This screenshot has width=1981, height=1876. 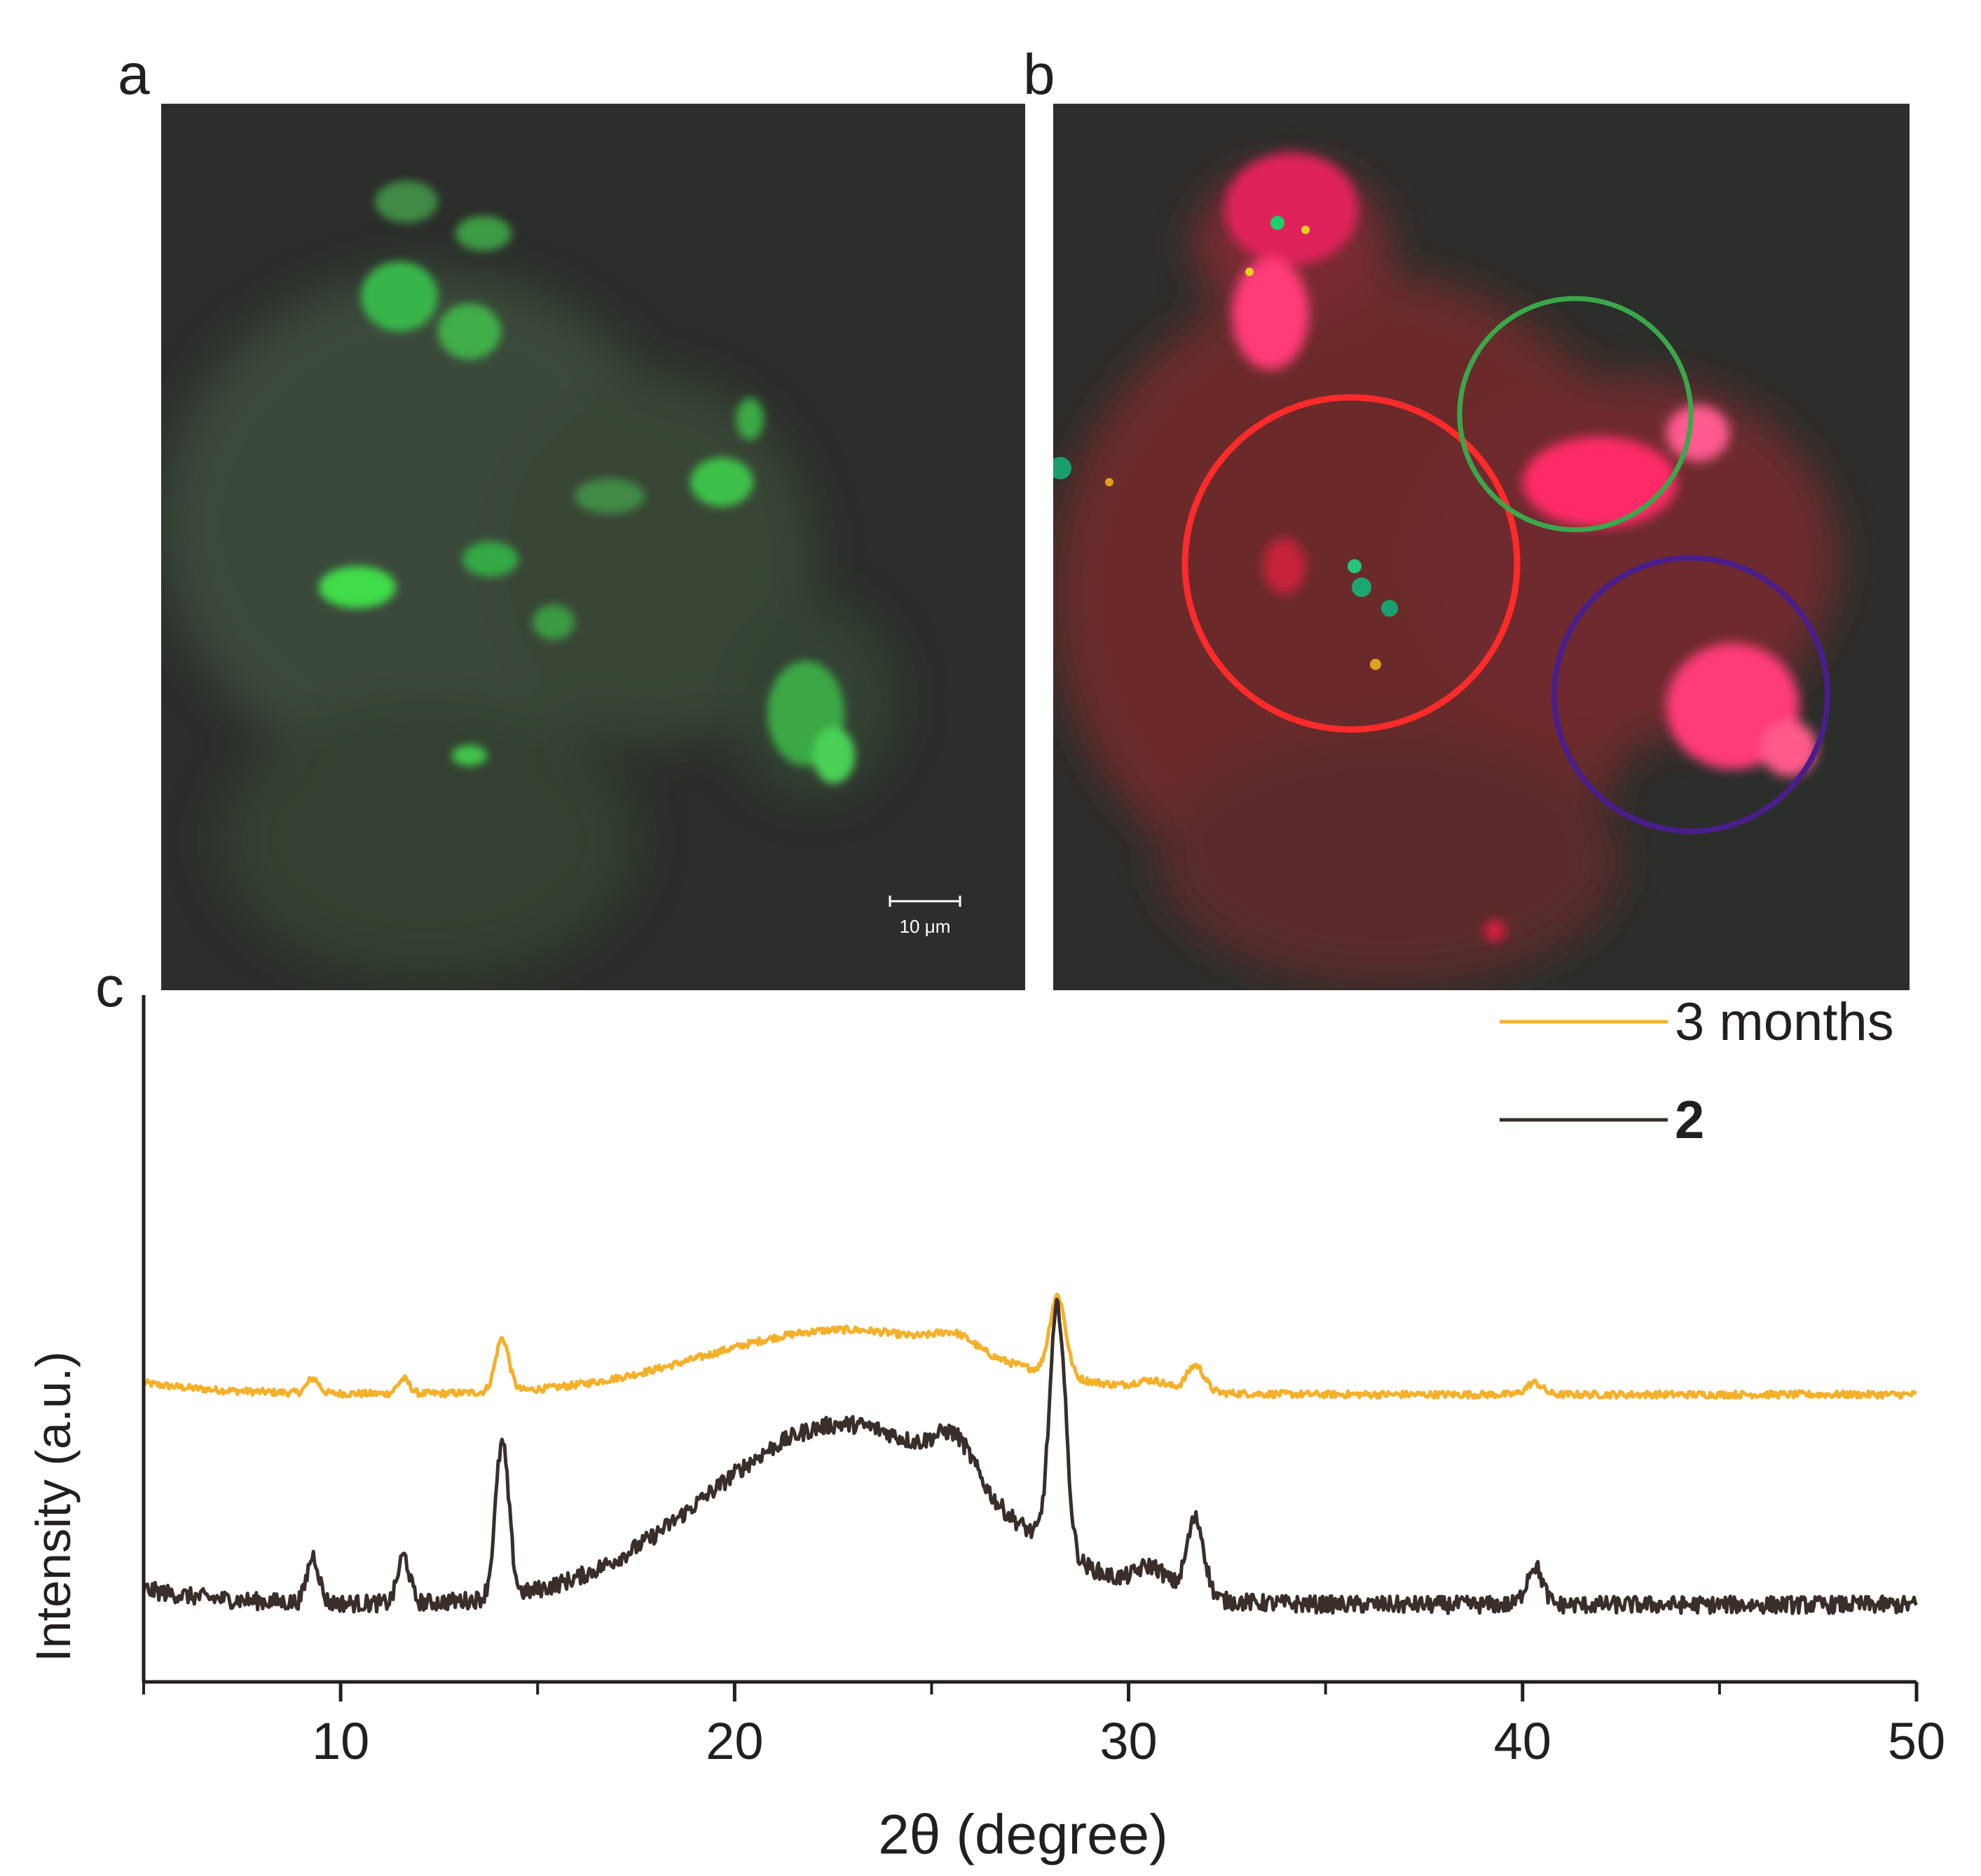 What do you see at coordinates (1351, 563) in the screenshot?
I see `highlight-circle-red` at bounding box center [1351, 563].